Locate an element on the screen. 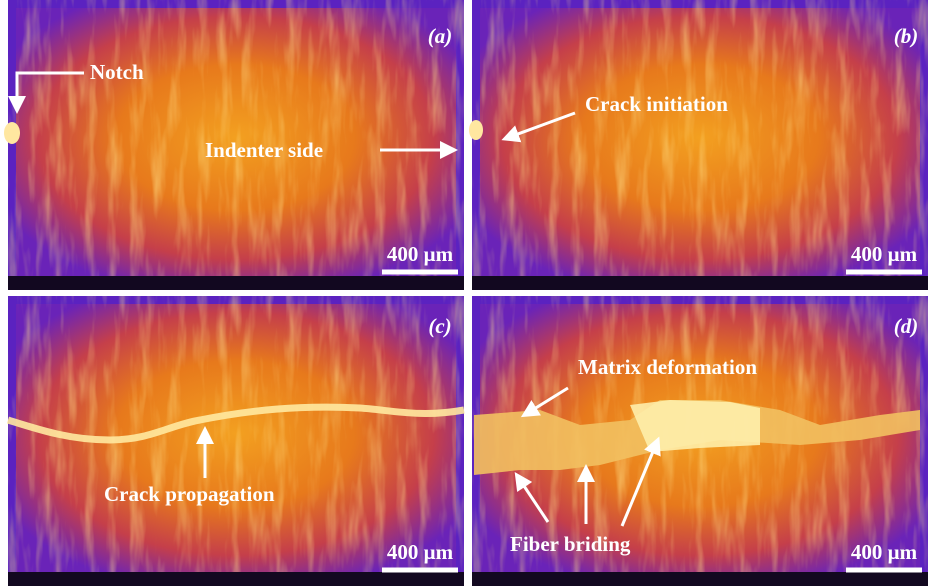 Image resolution: width=928 pixels, height=586 pixels. panel-label: (c) is located at coordinates (439, 326).